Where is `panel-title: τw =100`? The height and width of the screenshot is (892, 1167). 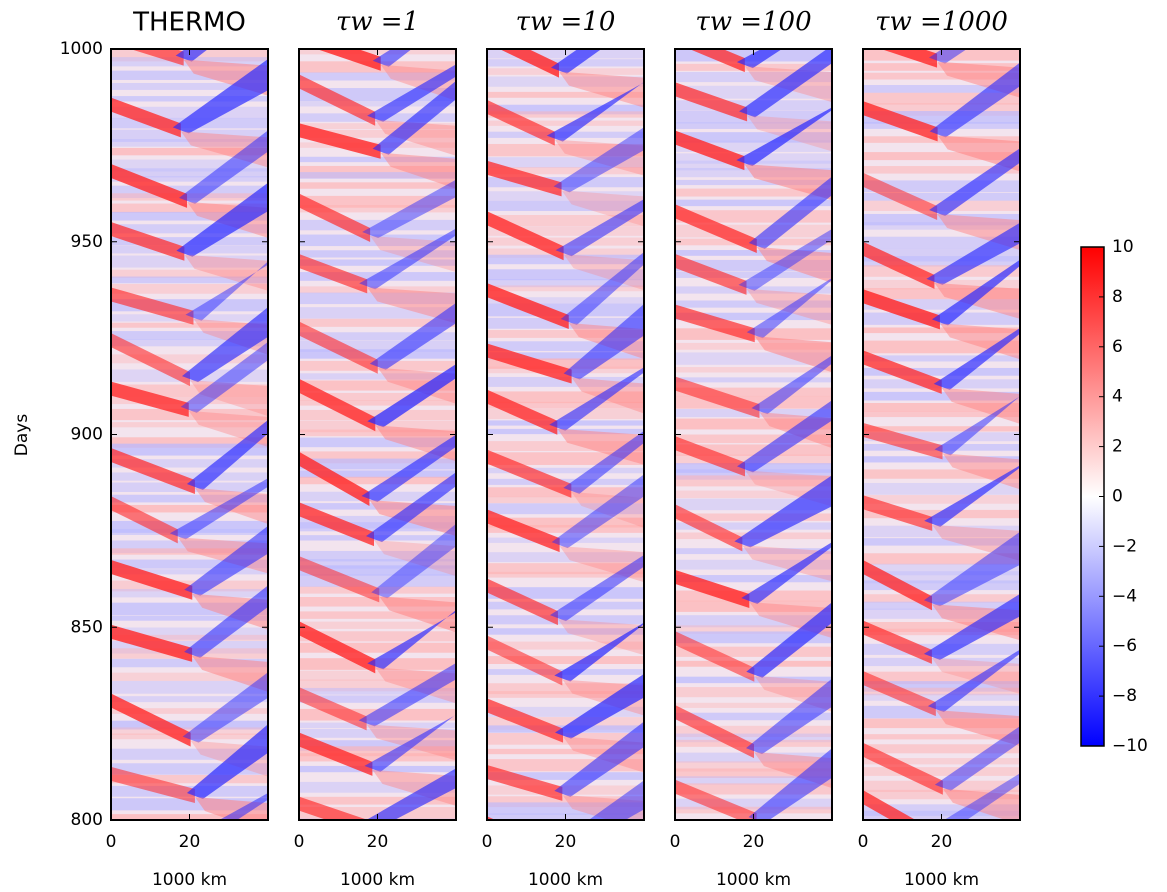
panel-title: τw =100 is located at coordinates (753, 22).